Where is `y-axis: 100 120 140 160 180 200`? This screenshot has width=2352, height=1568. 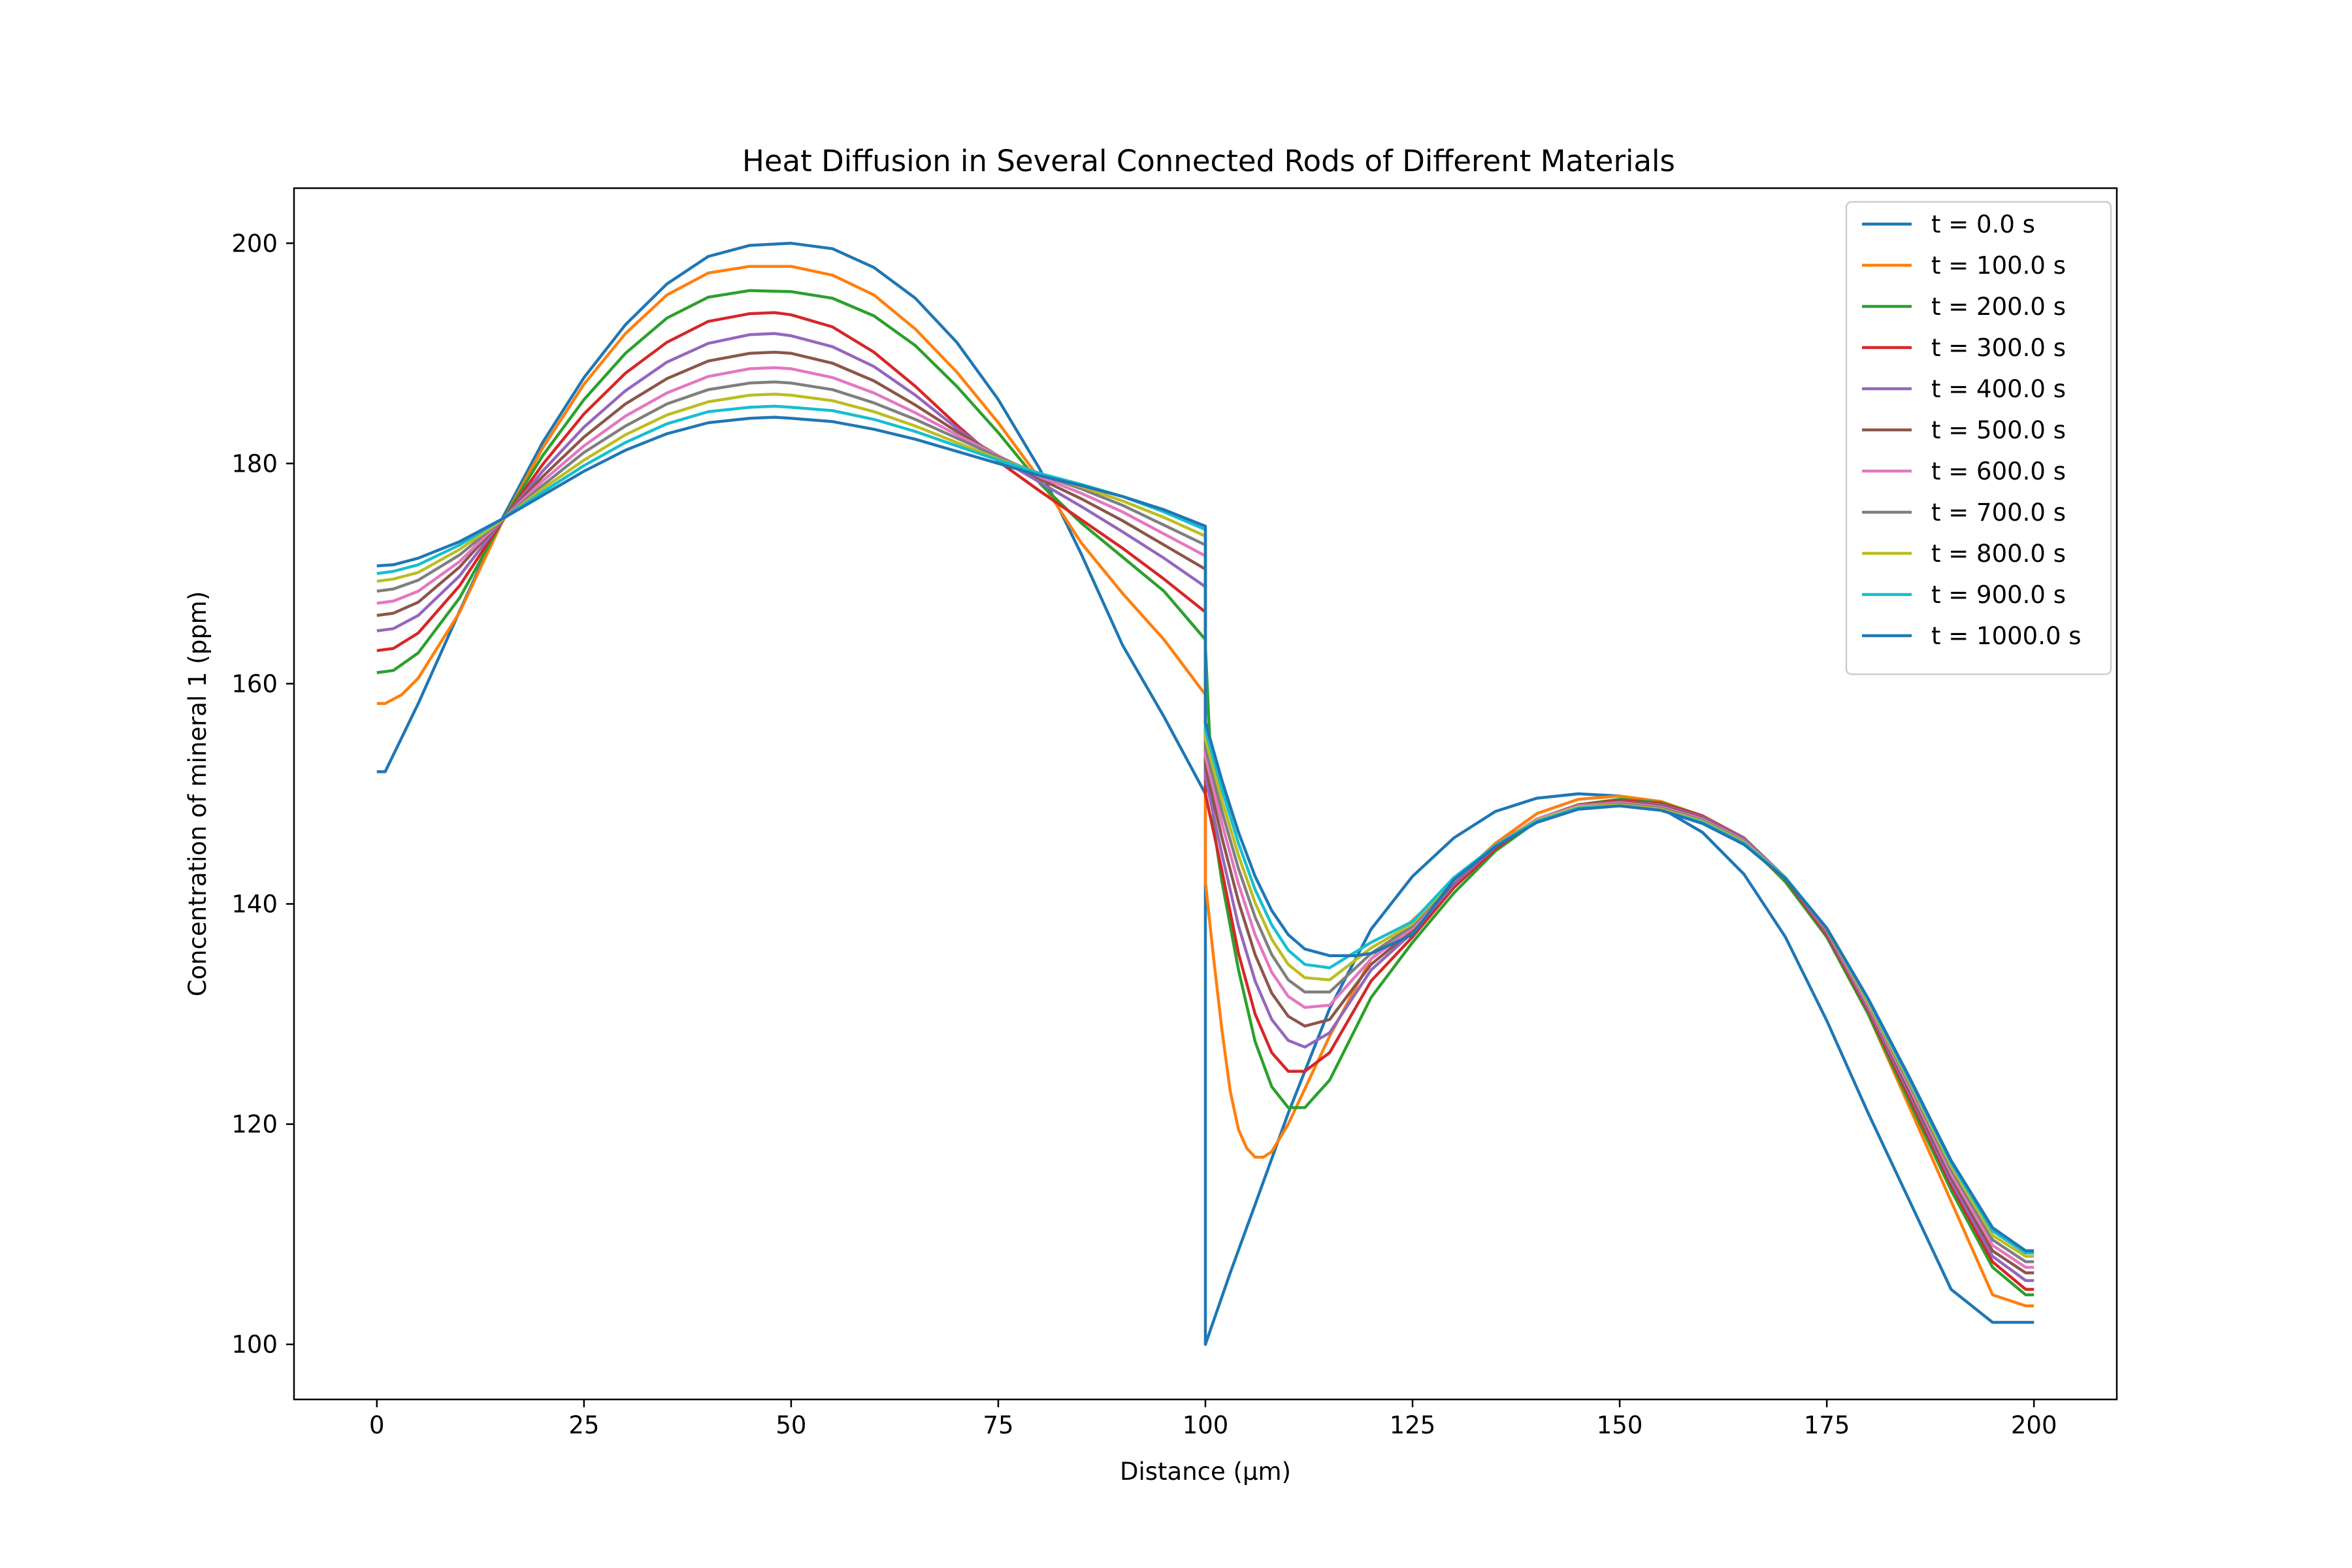
y-axis: 100 120 140 160 180 200 is located at coordinates (262, 794).